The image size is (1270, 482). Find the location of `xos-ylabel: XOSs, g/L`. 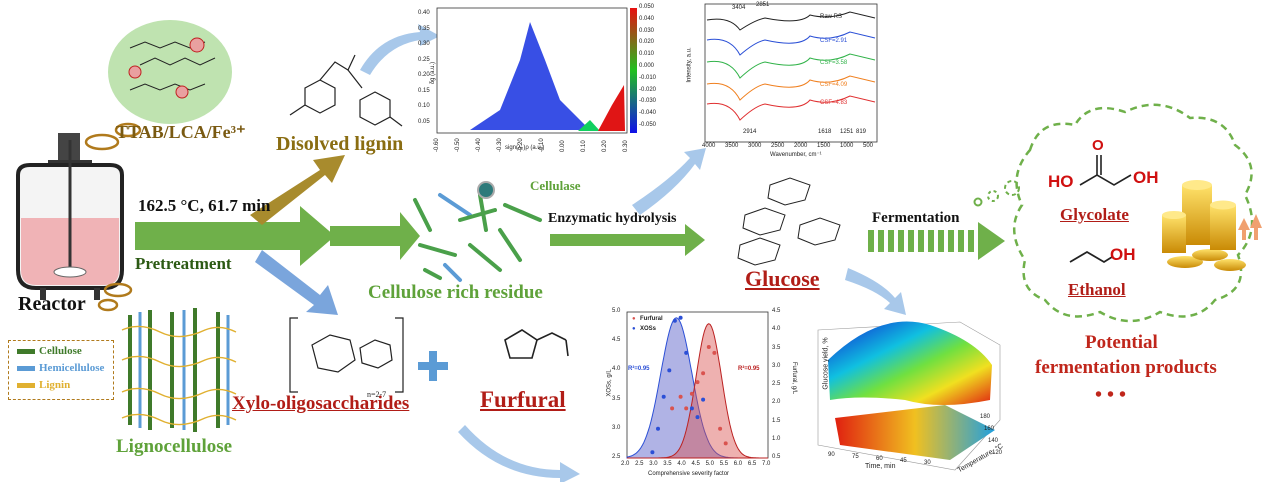

xos-ylabel: XOSs, g/L is located at coordinates (609, 383).